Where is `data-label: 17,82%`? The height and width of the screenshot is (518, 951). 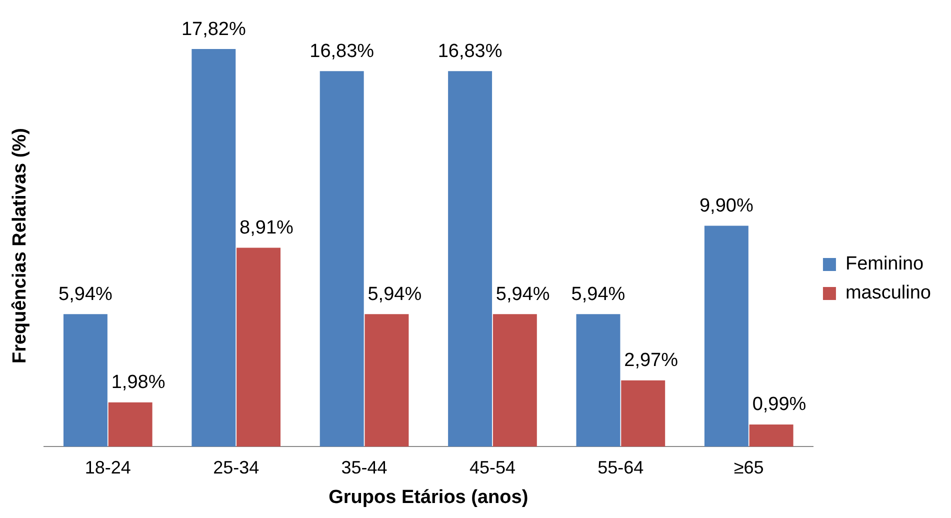
data-label: 17,82% is located at coordinates (213, 29).